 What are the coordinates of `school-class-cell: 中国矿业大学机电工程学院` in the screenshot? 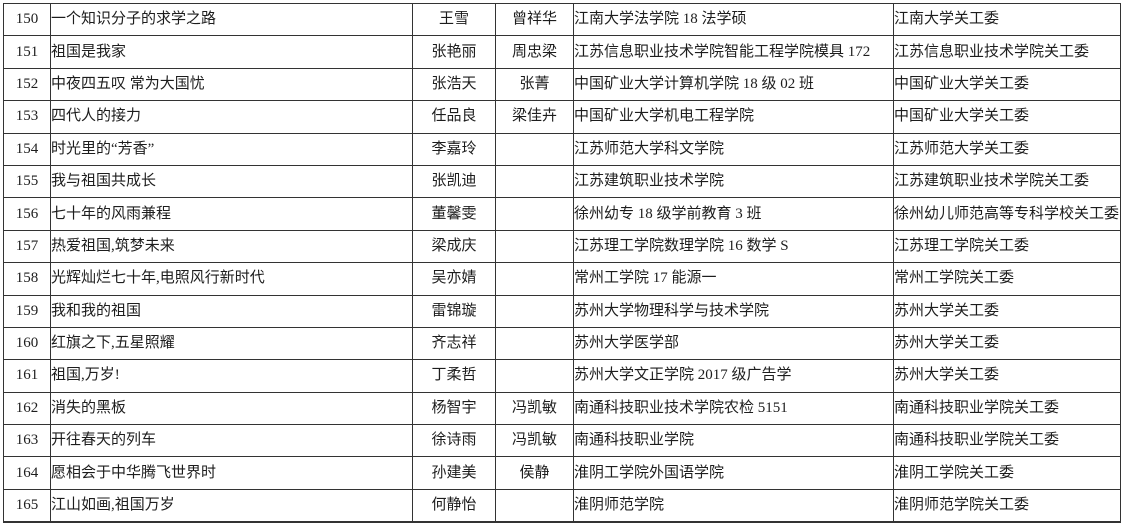 It's located at (733, 117).